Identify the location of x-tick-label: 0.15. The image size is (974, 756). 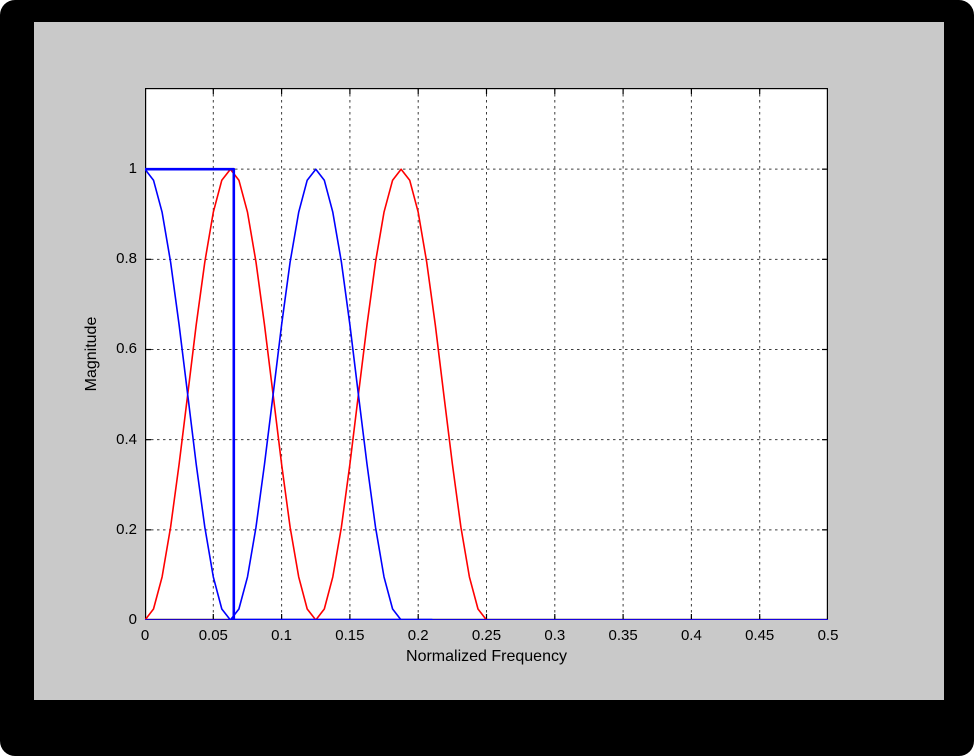
(350, 635).